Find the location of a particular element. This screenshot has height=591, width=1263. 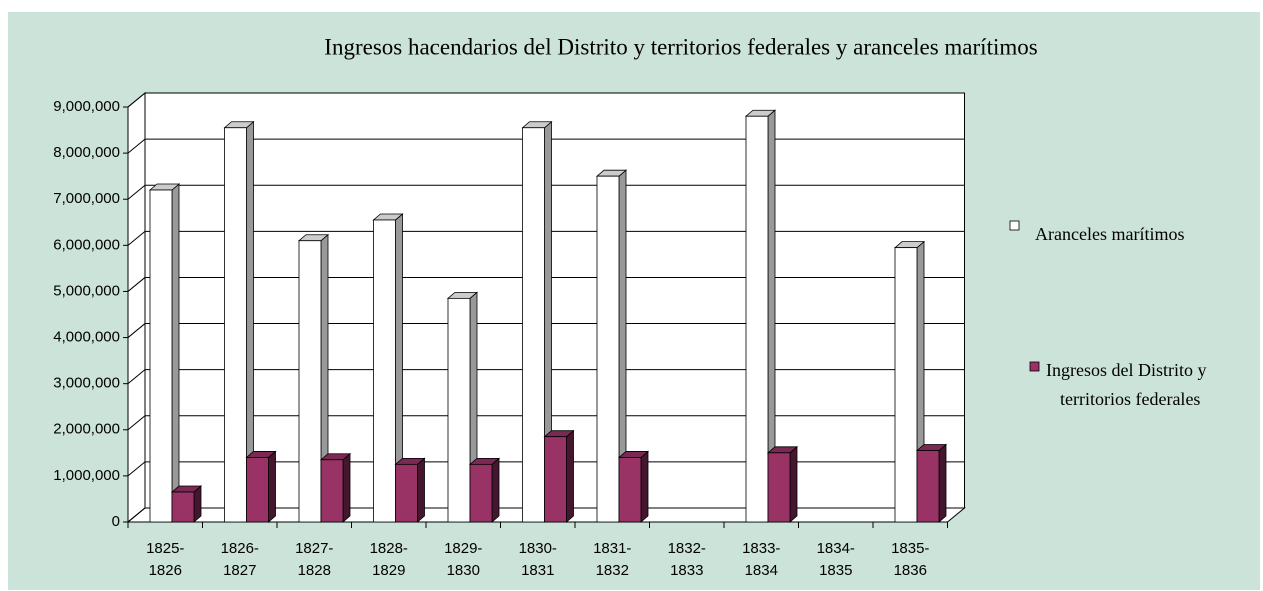

y-tick-label: 5,000,000 is located at coordinates (86, 290).